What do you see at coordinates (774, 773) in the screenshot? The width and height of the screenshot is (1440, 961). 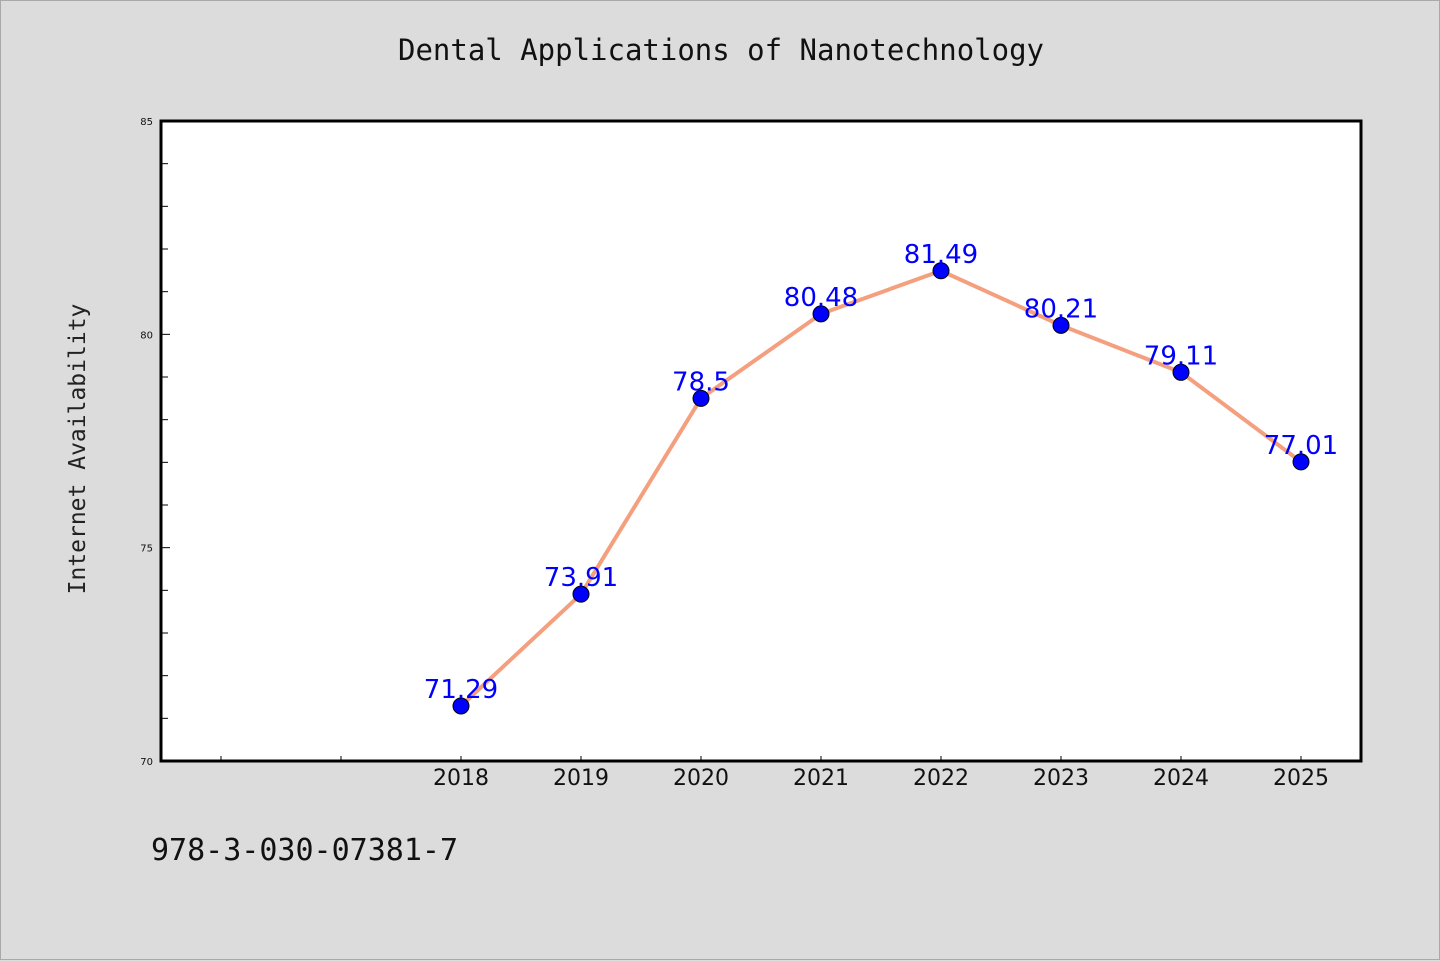 I see `x-axis-ticks: 2018 2019 2020 2021 2022 2023 2024 2025` at bounding box center [774, 773].